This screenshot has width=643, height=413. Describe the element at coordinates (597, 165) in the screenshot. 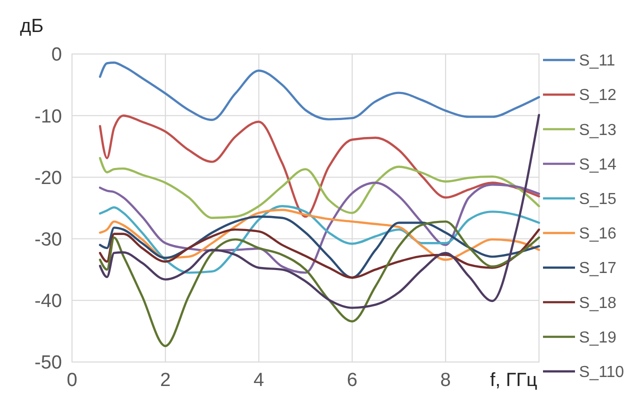

I see `legend-label: S_14` at that location.